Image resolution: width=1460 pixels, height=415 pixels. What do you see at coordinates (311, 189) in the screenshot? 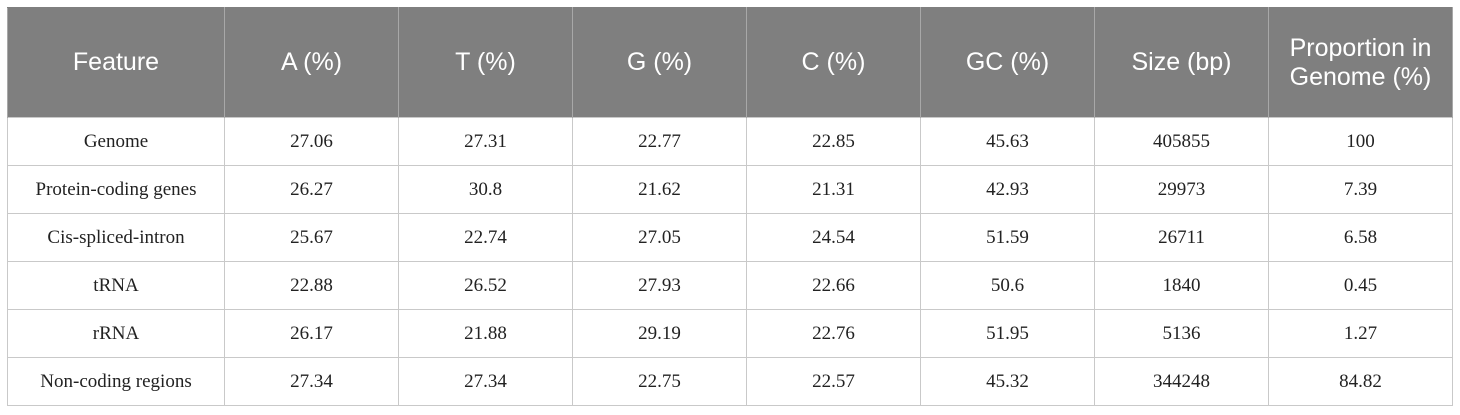
I see `cell-a: 26.27` at bounding box center [311, 189].